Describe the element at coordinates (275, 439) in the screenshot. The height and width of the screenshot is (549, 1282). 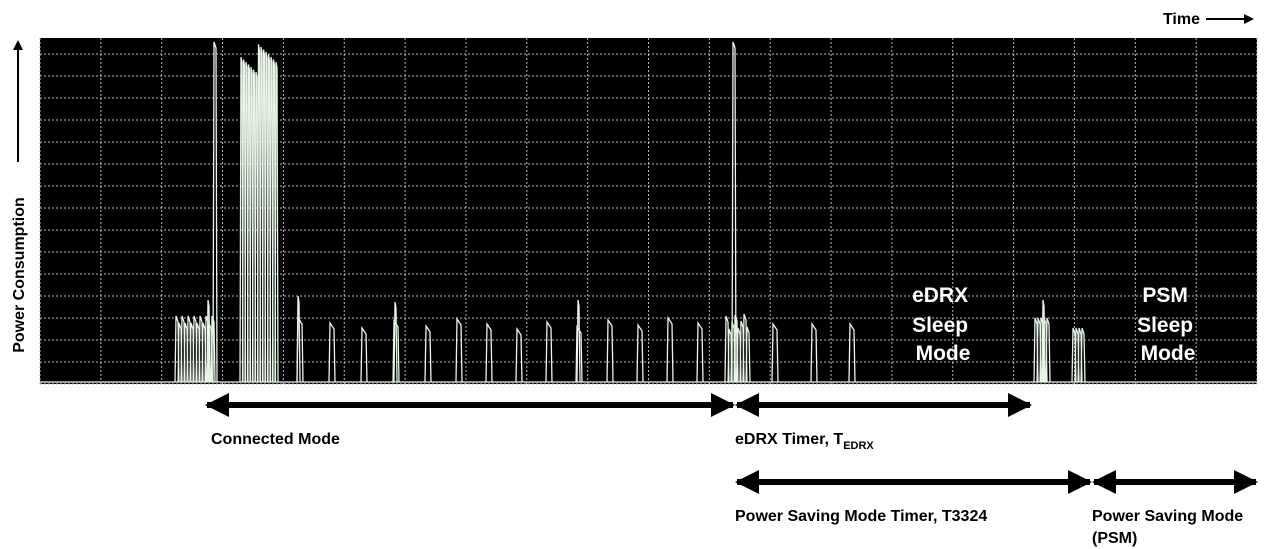
I see `connected-label: Connected Mode` at that location.